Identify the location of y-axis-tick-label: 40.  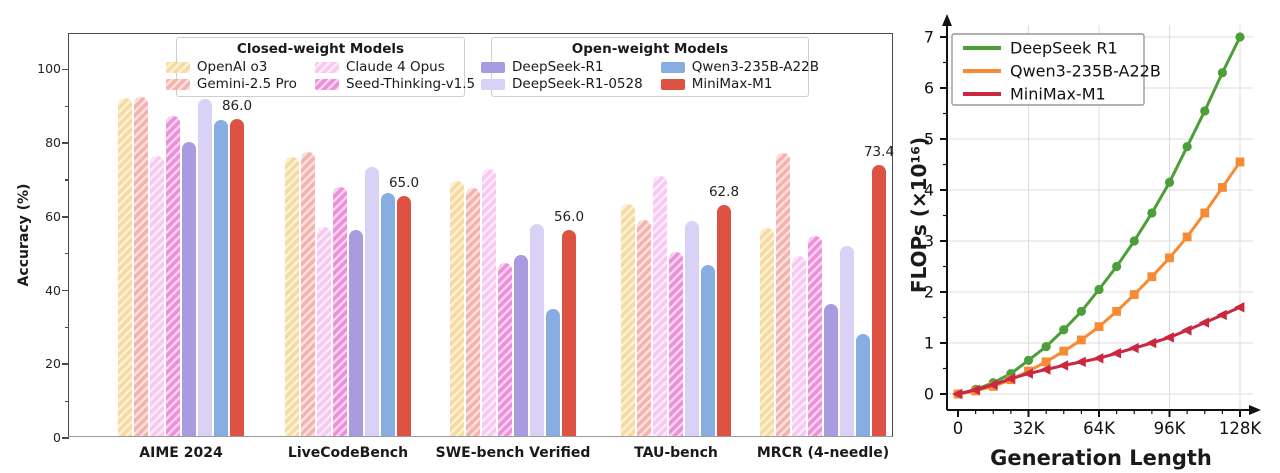
(53, 290).